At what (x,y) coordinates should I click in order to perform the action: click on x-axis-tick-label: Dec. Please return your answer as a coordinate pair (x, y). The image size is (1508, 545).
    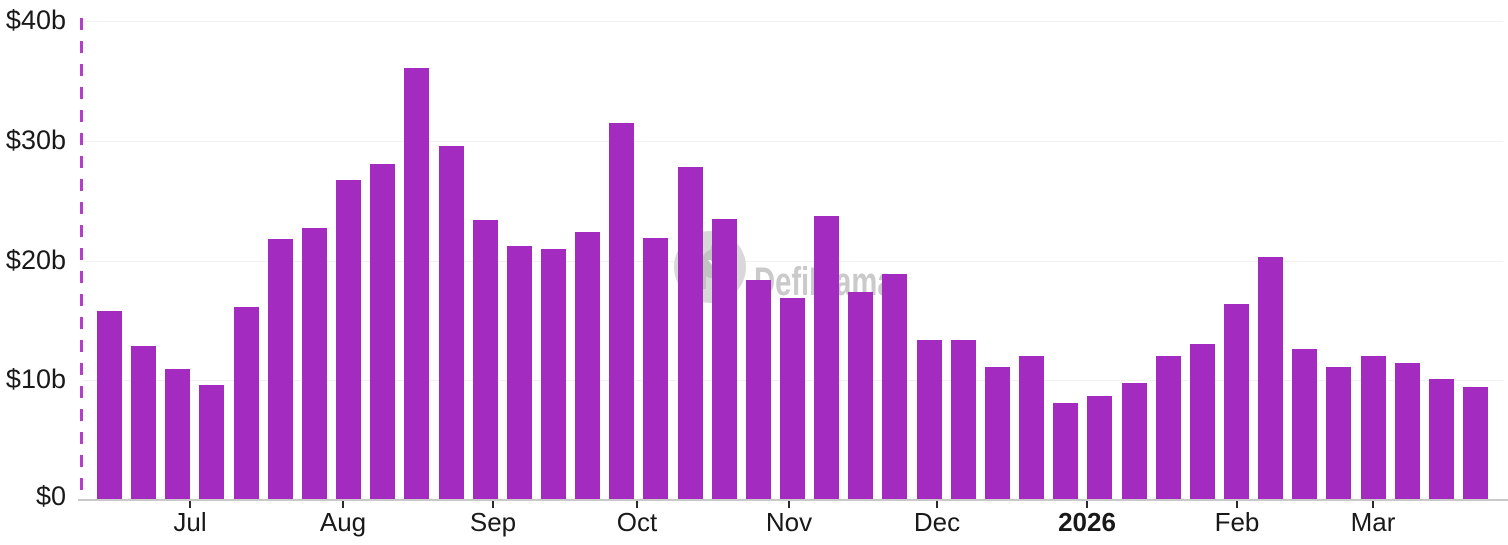
    Looking at the image, I should click on (937, 522).